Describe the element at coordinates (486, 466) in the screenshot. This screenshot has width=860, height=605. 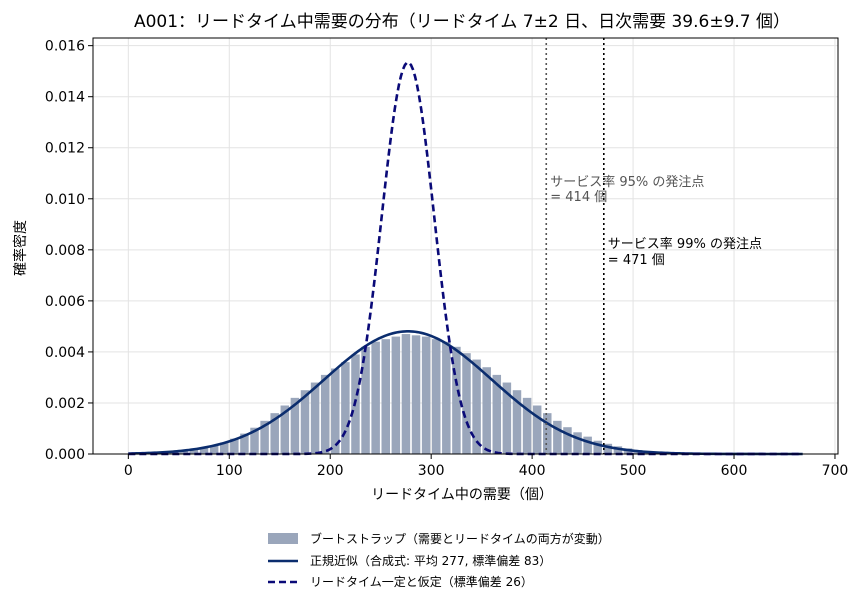
I see `x-axis: 0 100 200 300 400 500 600 700` at that location.